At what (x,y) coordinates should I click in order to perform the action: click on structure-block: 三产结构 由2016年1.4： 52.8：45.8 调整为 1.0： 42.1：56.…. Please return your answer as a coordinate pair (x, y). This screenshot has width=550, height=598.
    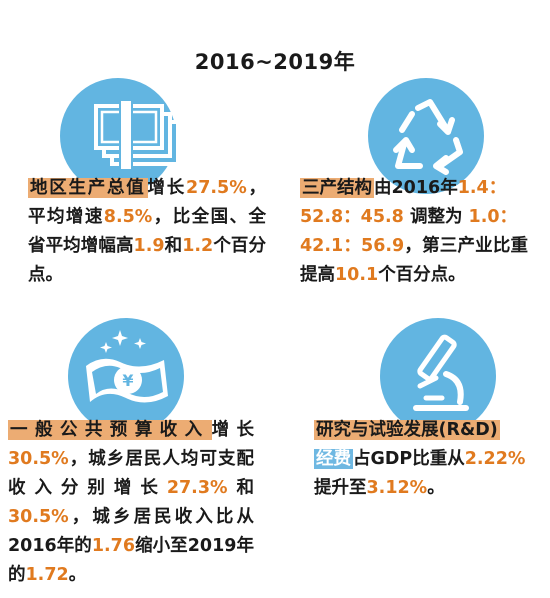
    Looking at the image, I should click on (414, 232).